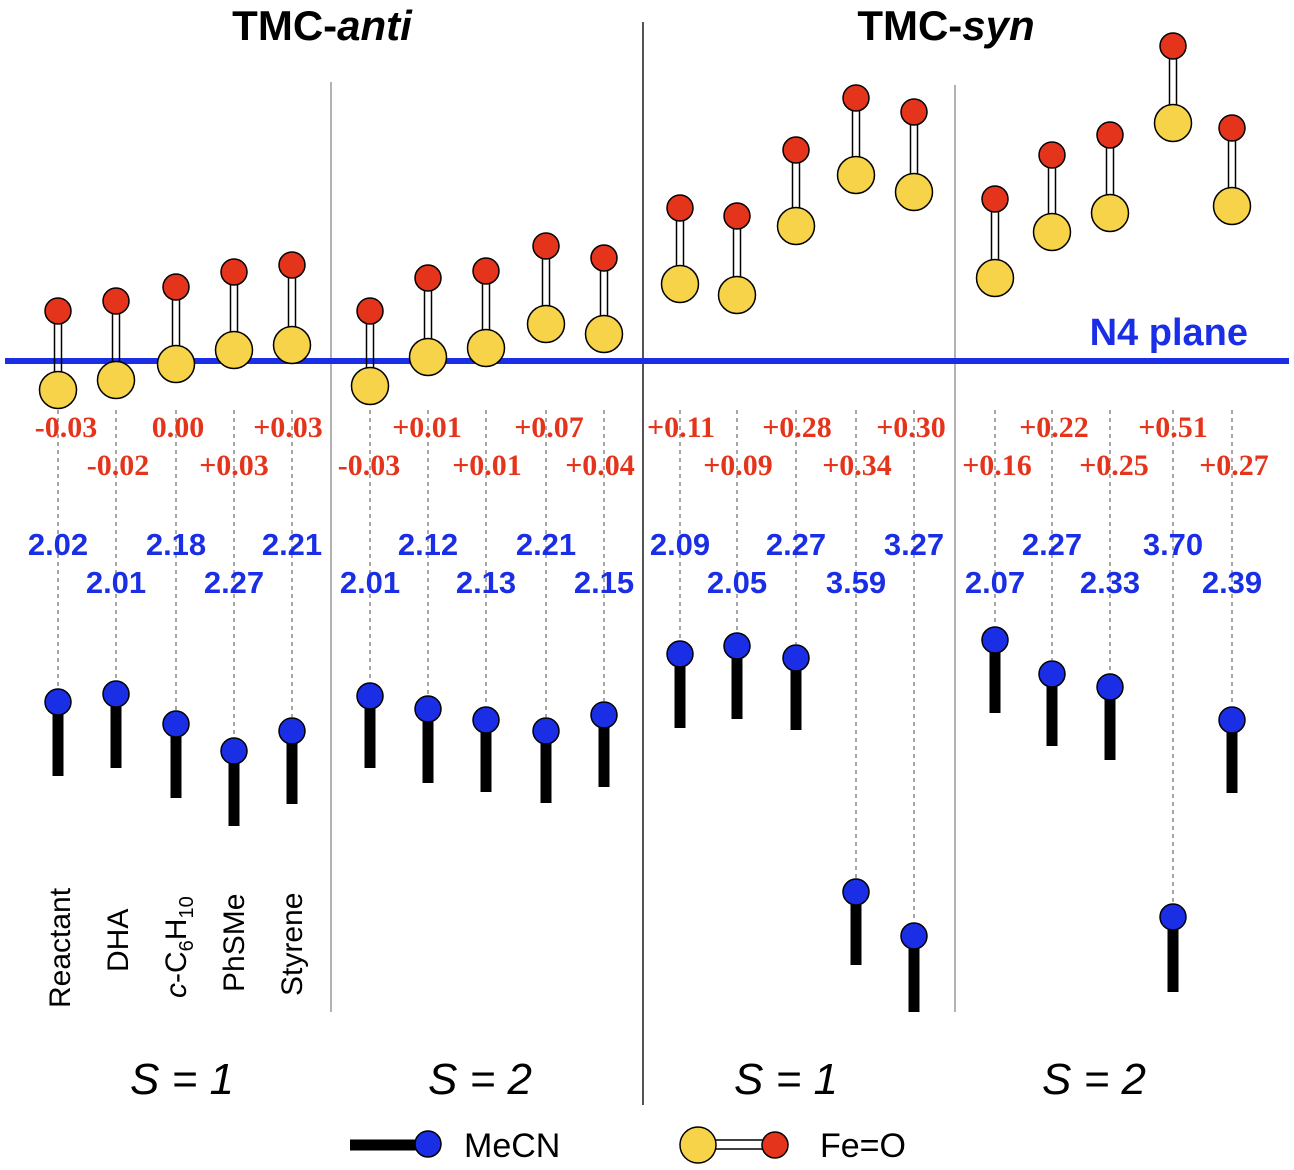 The height and width of the screenshot is (1170, 1294). Describe the element at coordinates (480, 1079) in the screenshot. I see `spin-label-anti-s2: S = 2` at that location.